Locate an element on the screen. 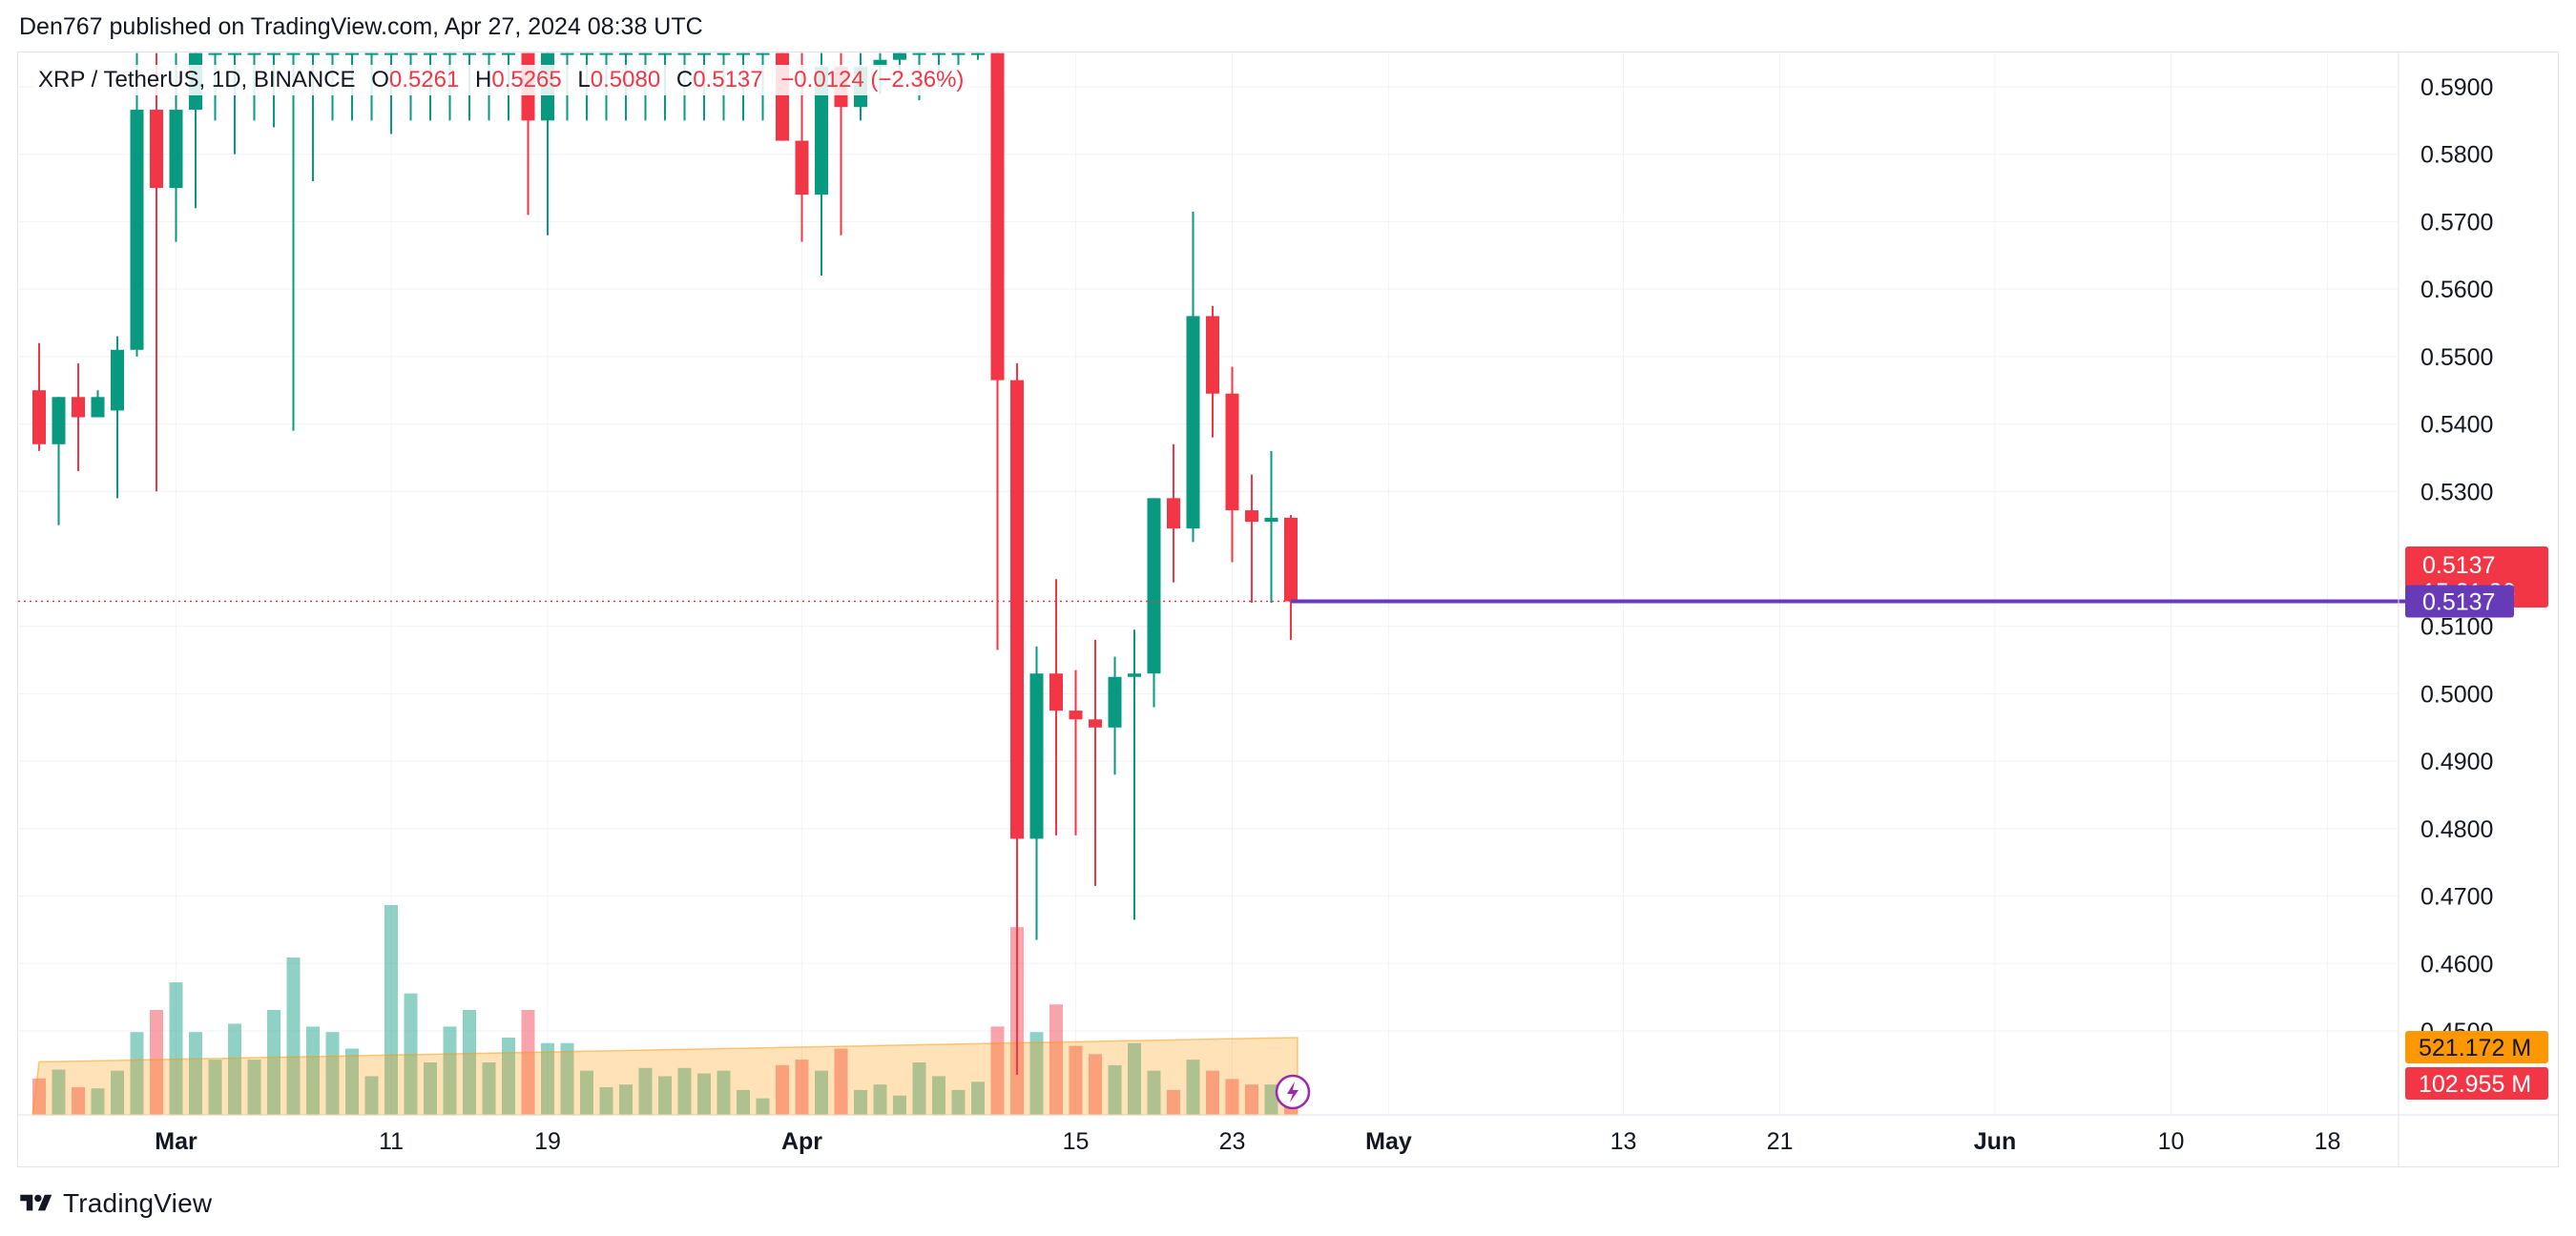 This screenshot has height=1236, width=2576. time-tick-label: 21 is located at coordinates (1780, 1141).